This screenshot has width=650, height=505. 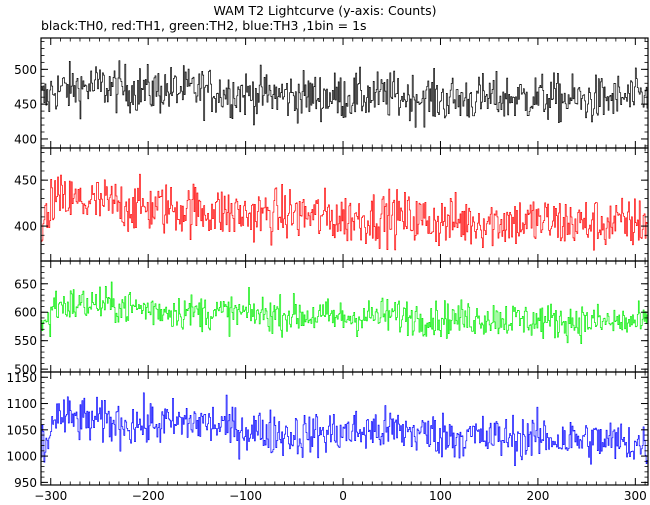 I want to click on x-tick-label: 0, so click(x=343, y=496).